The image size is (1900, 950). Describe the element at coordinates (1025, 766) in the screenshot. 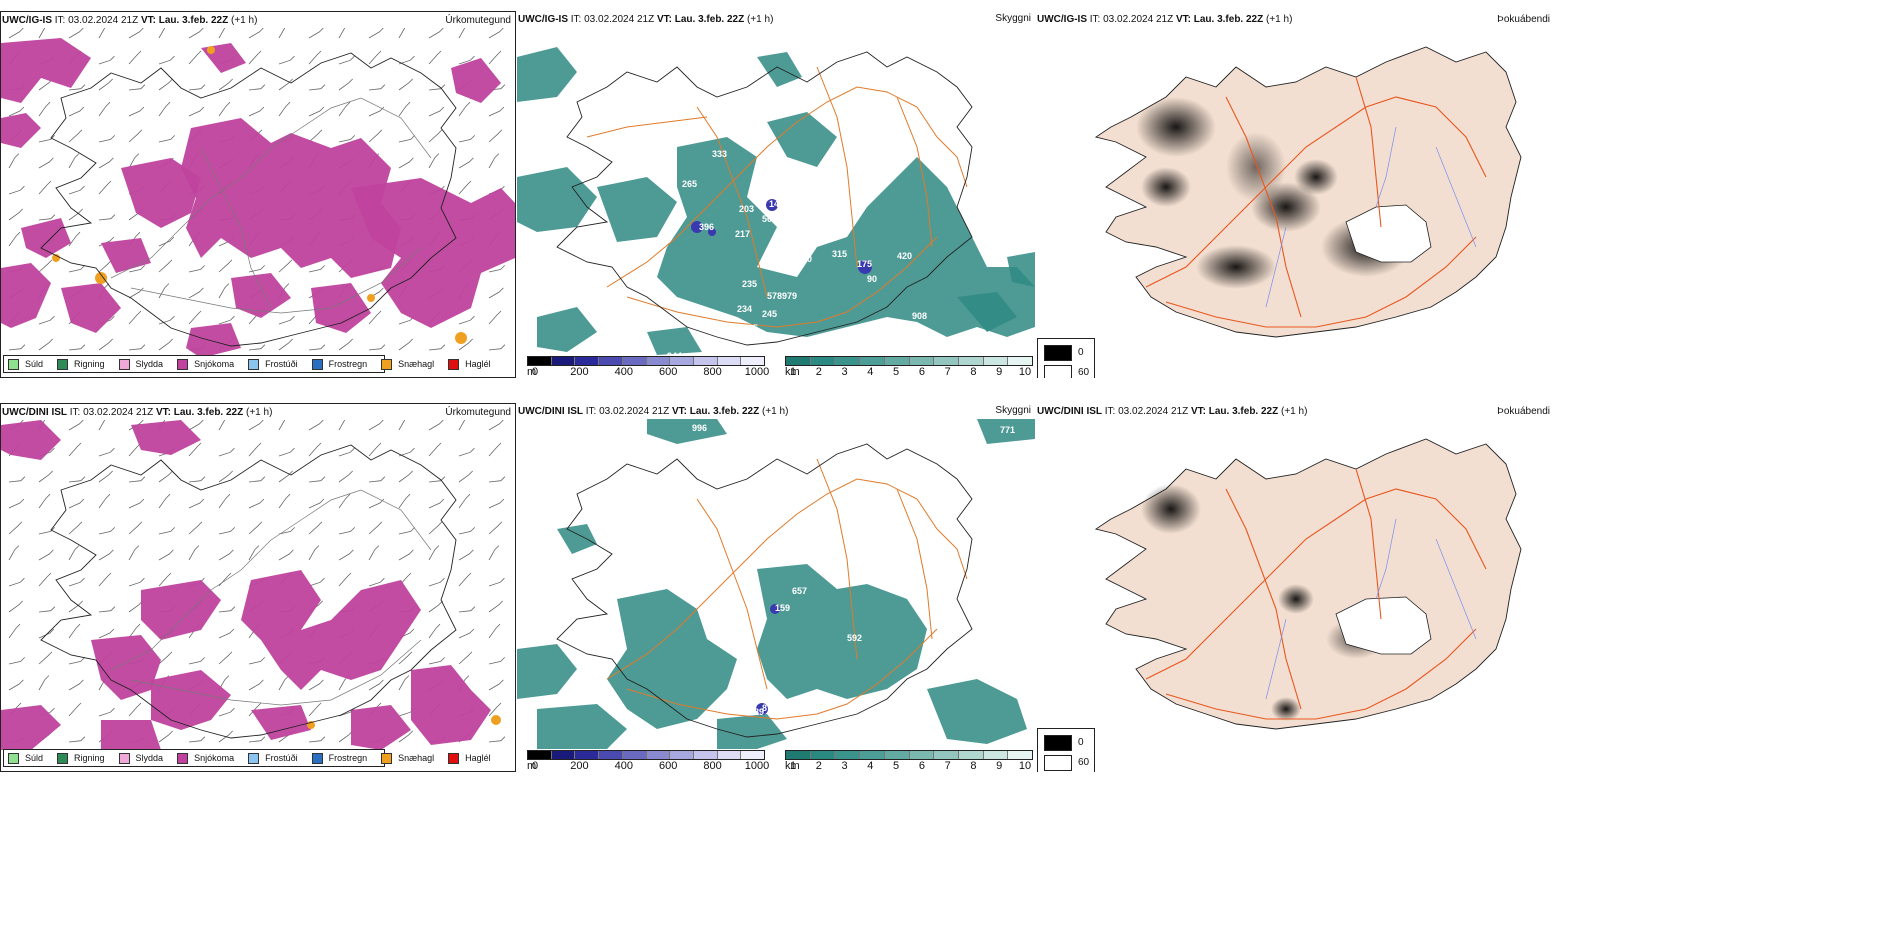

I see `colorbar-tick: 10` at that location.